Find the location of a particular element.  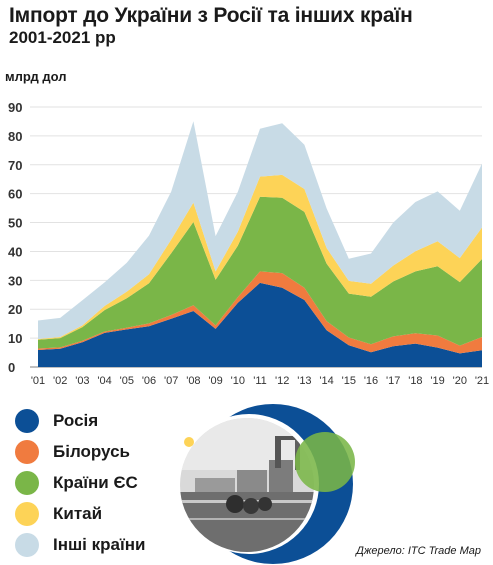

x-tick-label: '01 is located at coordinates (38, 381).